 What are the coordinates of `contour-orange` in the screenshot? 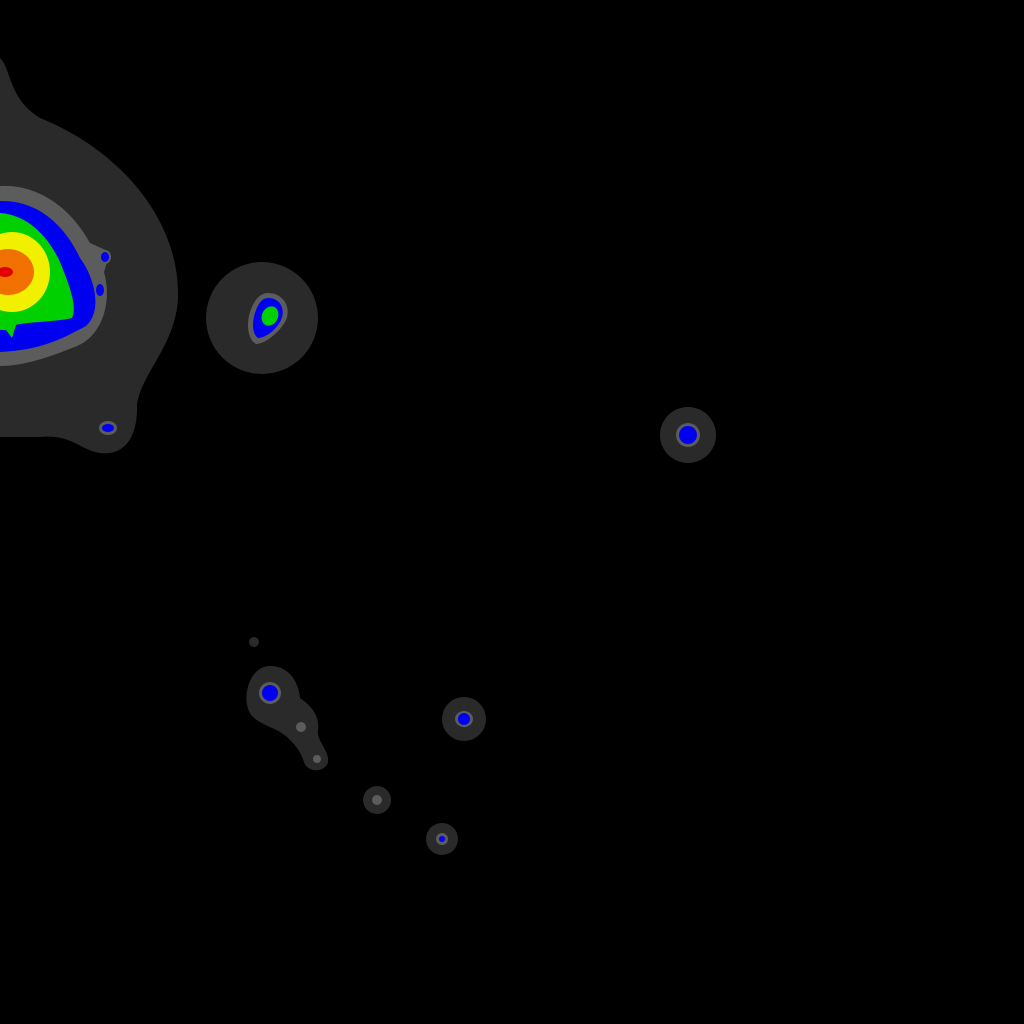 It's located at (17, 272).